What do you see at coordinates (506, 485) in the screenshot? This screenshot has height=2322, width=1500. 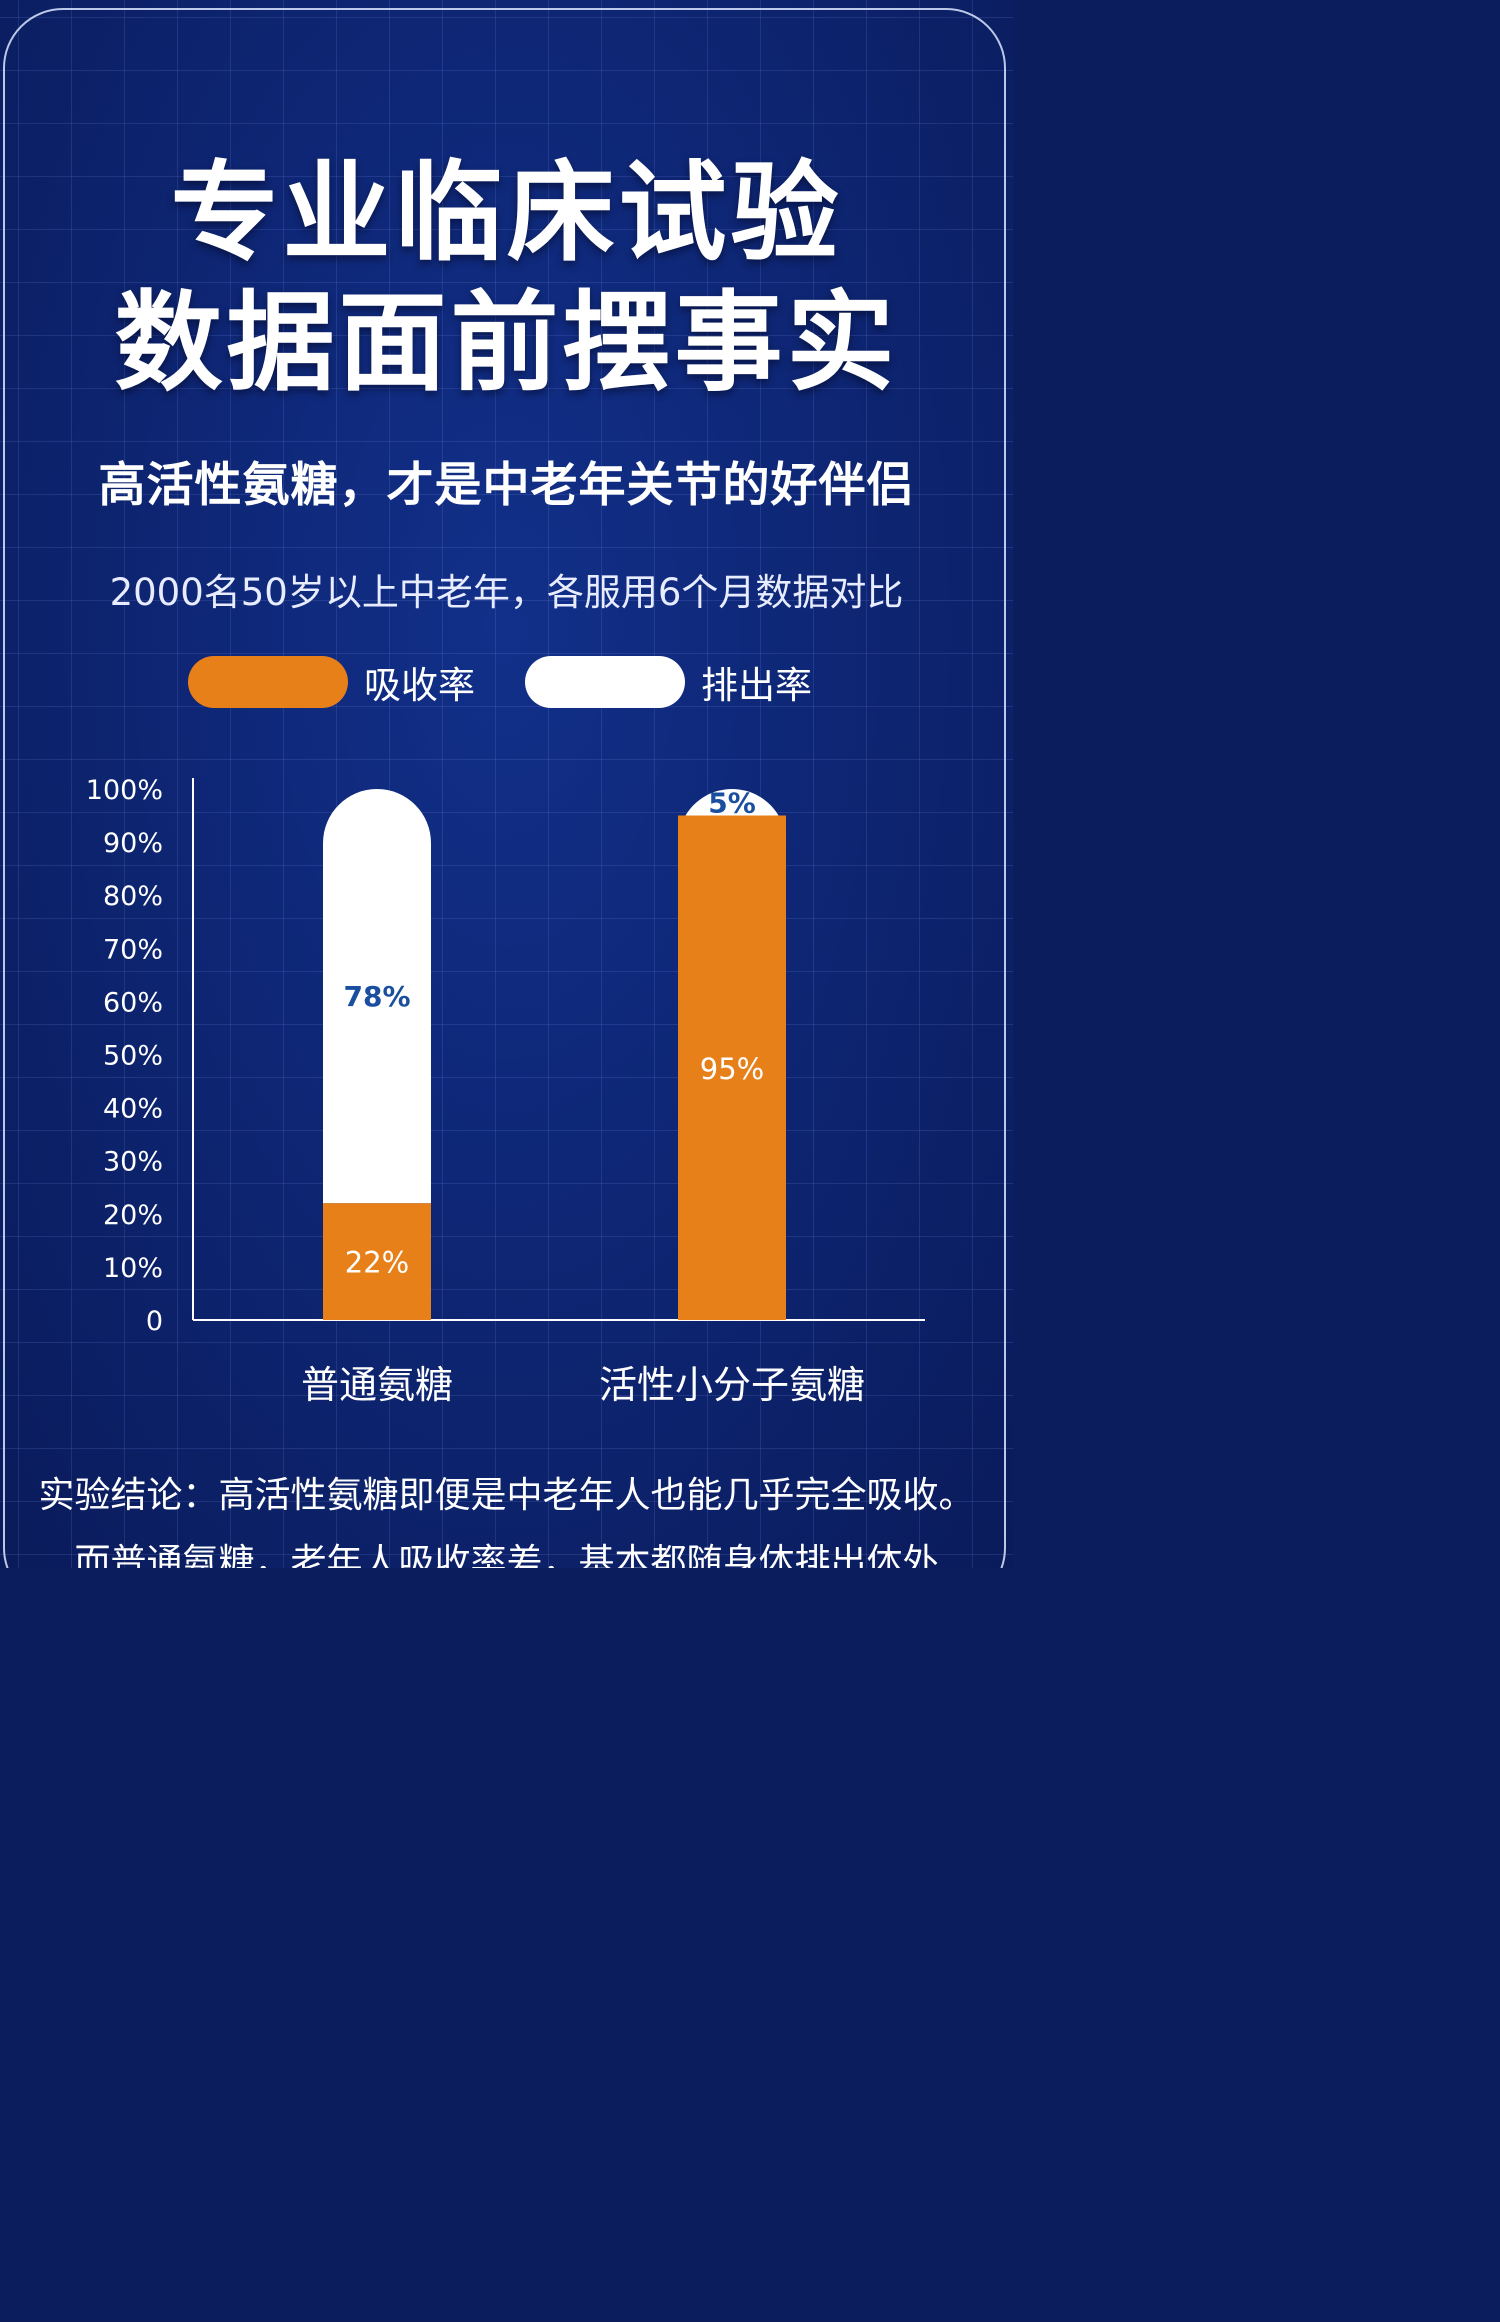 I see `subtitle: 高活性氨糖，才是中老年关节的好伴侣` at bounding box center [506, 485].